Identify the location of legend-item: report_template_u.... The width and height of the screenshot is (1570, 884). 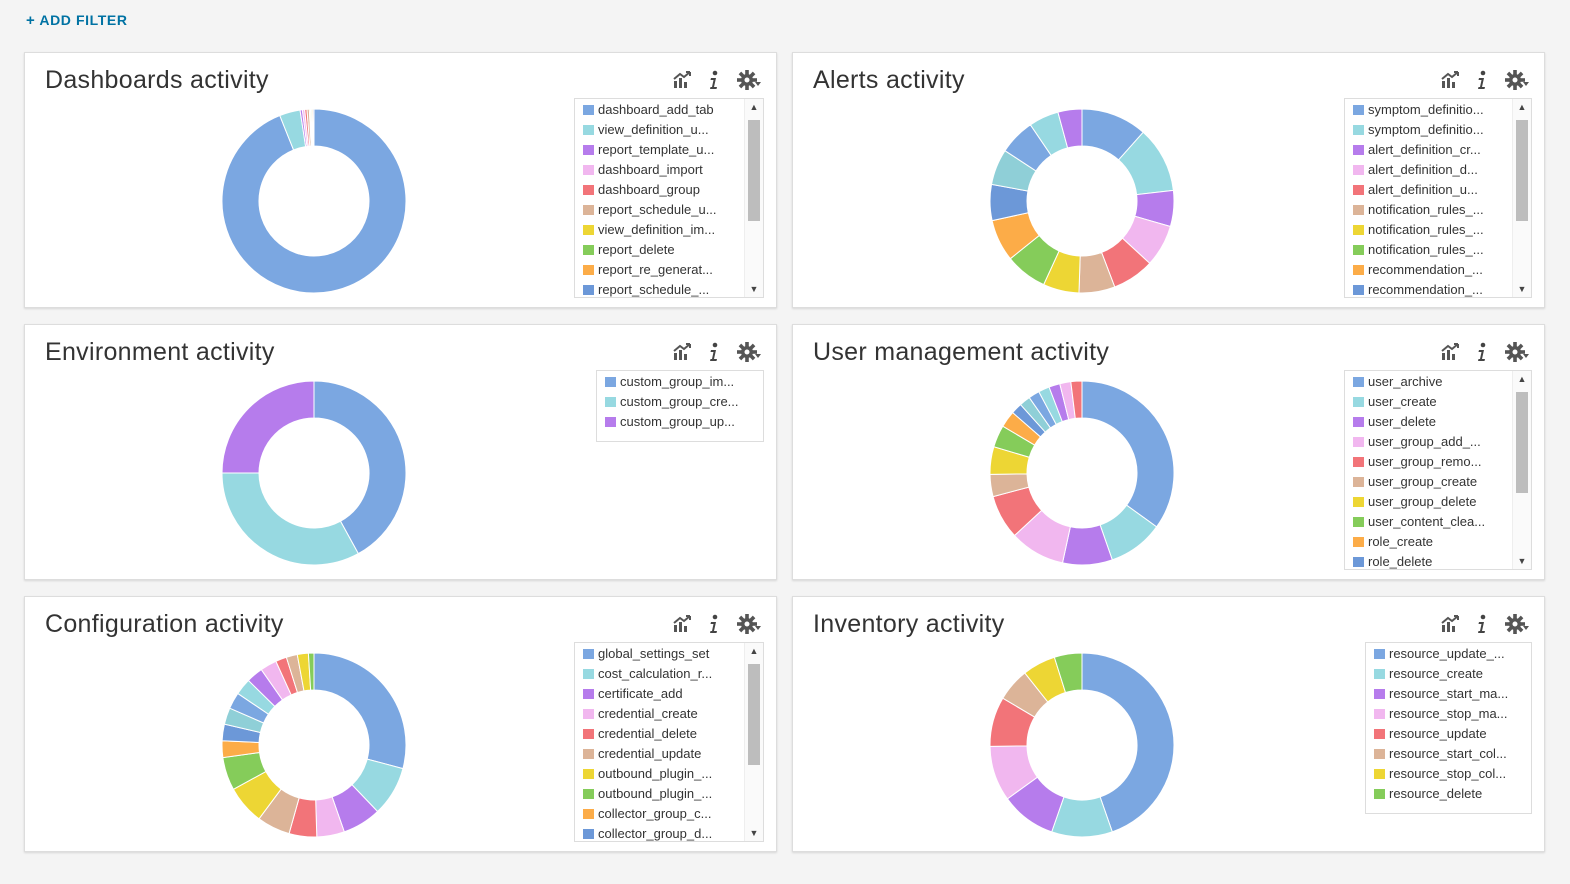
(669, 150).